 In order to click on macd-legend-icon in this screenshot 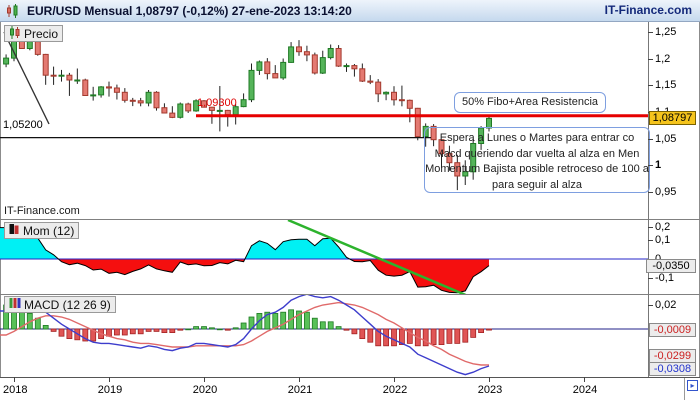, I will do `click(15, 304)`.